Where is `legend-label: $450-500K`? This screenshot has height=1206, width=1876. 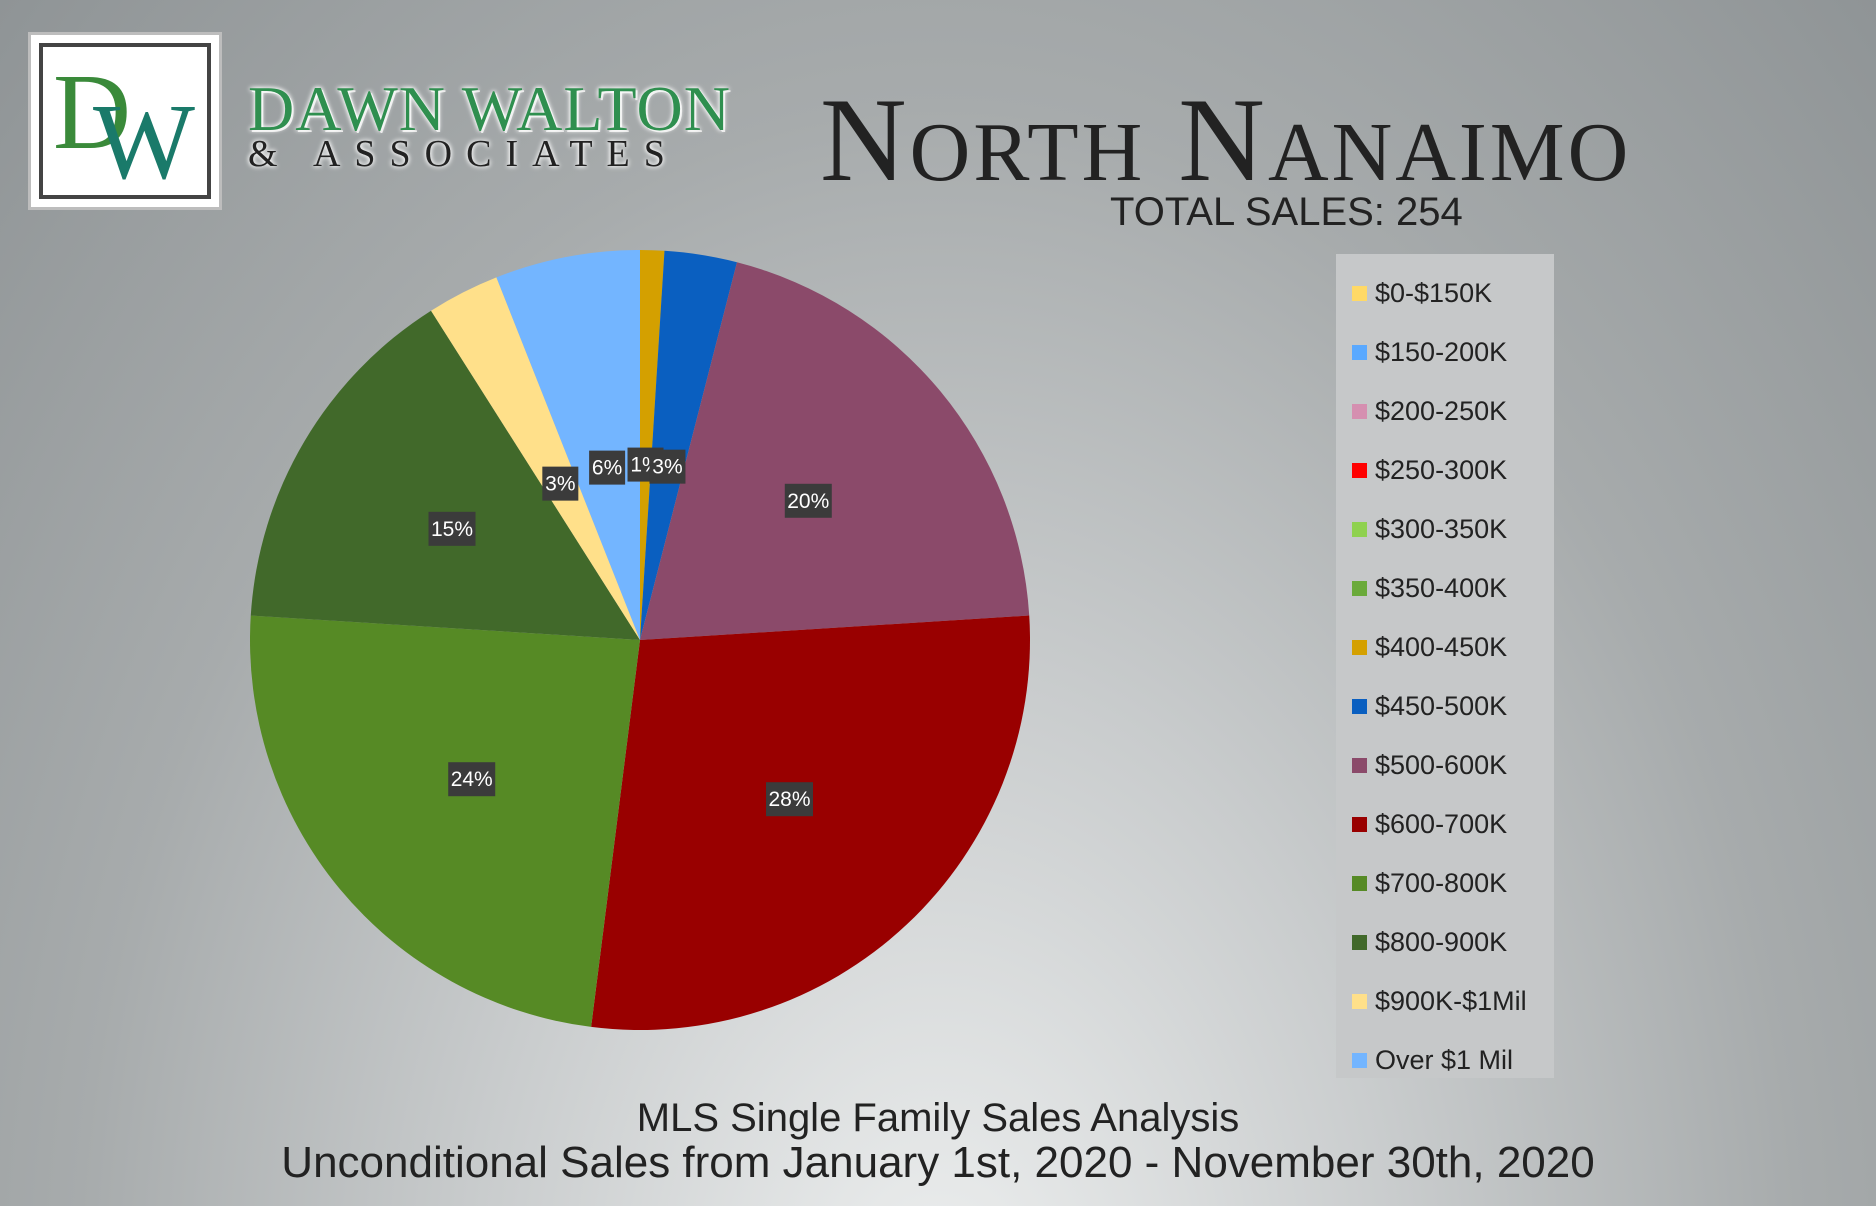 legend-label: $450-500K is located at coordinates (1441, 706).